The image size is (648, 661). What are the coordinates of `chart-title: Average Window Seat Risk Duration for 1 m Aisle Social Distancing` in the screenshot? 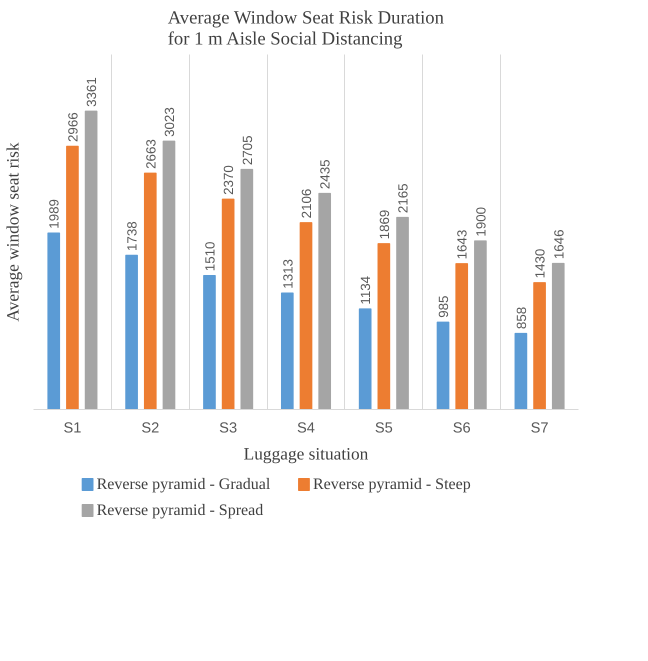 It's located at (306, 29).